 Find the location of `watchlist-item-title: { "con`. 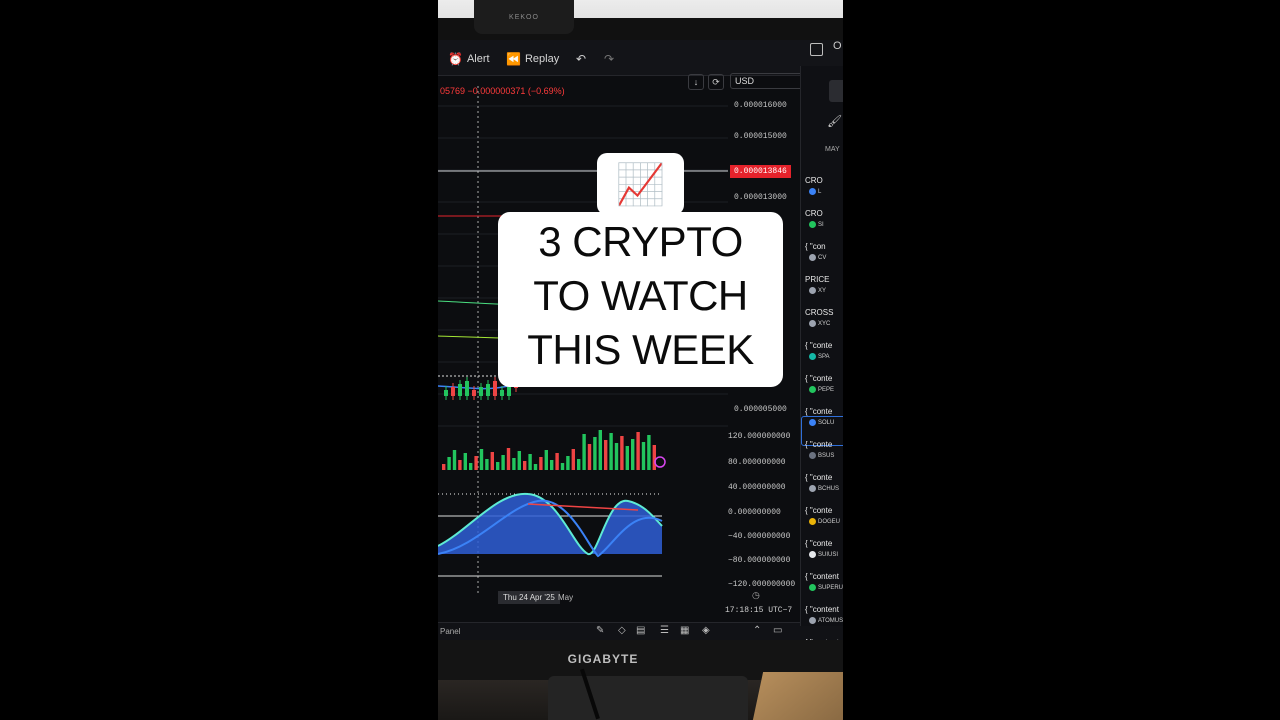

watchlist-item-title: { "con is located at coordinates (815, 246).